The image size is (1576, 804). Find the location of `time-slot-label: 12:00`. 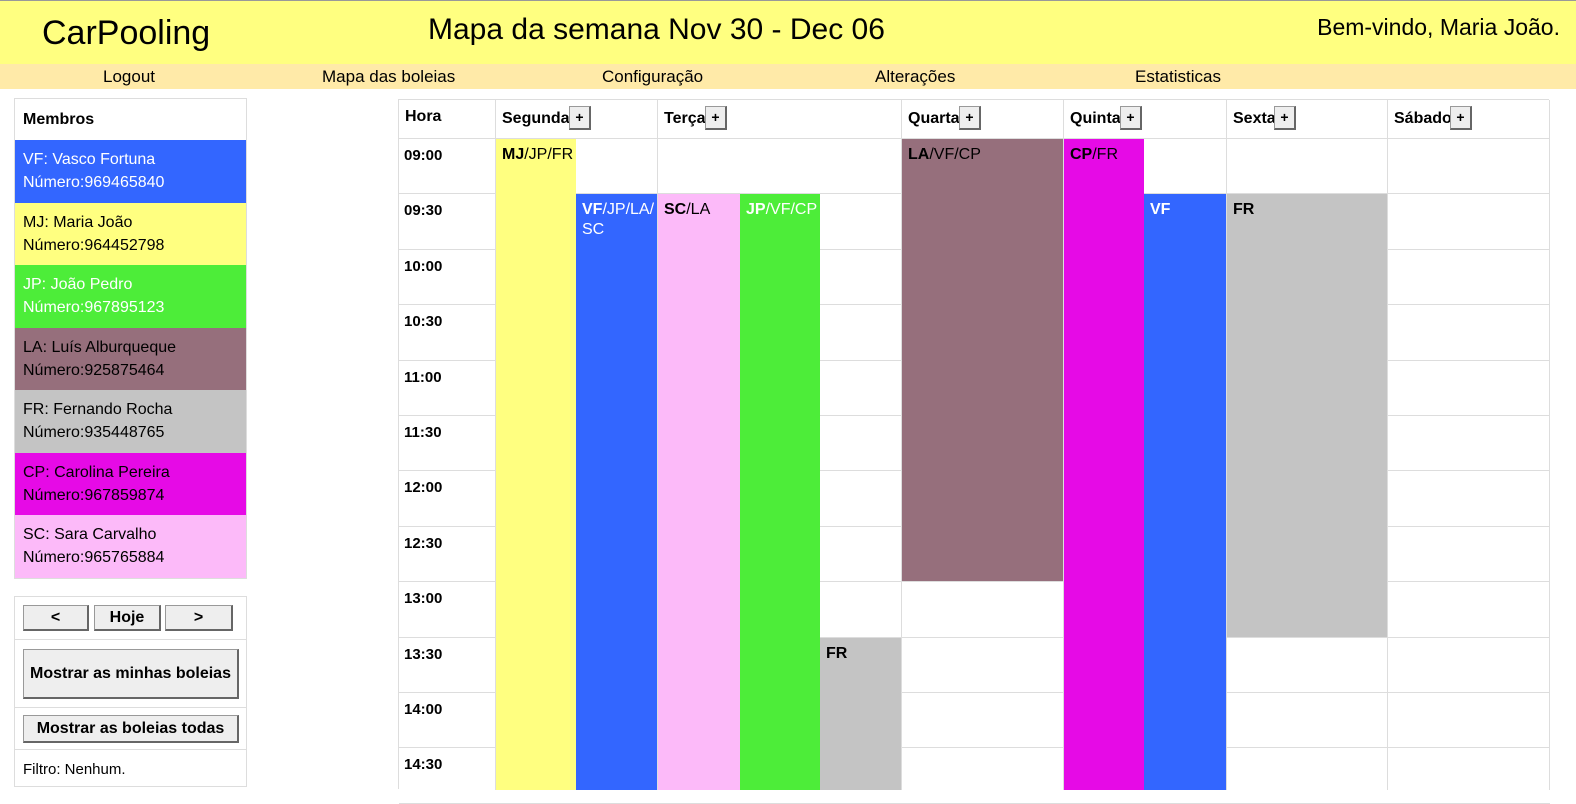

time-slot-label: 12:00 is located at coordinates (423, 488).